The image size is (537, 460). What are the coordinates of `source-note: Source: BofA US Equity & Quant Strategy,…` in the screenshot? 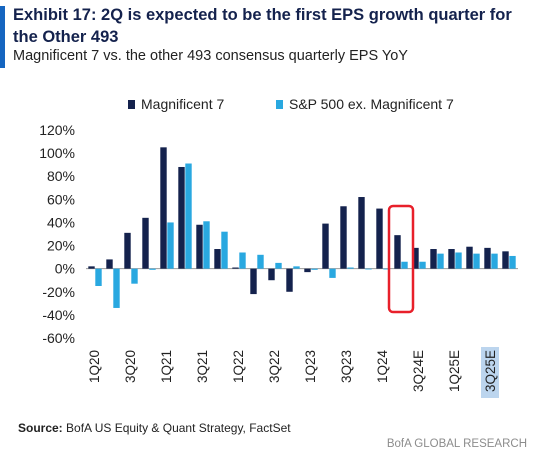 It's located at (154, 428).